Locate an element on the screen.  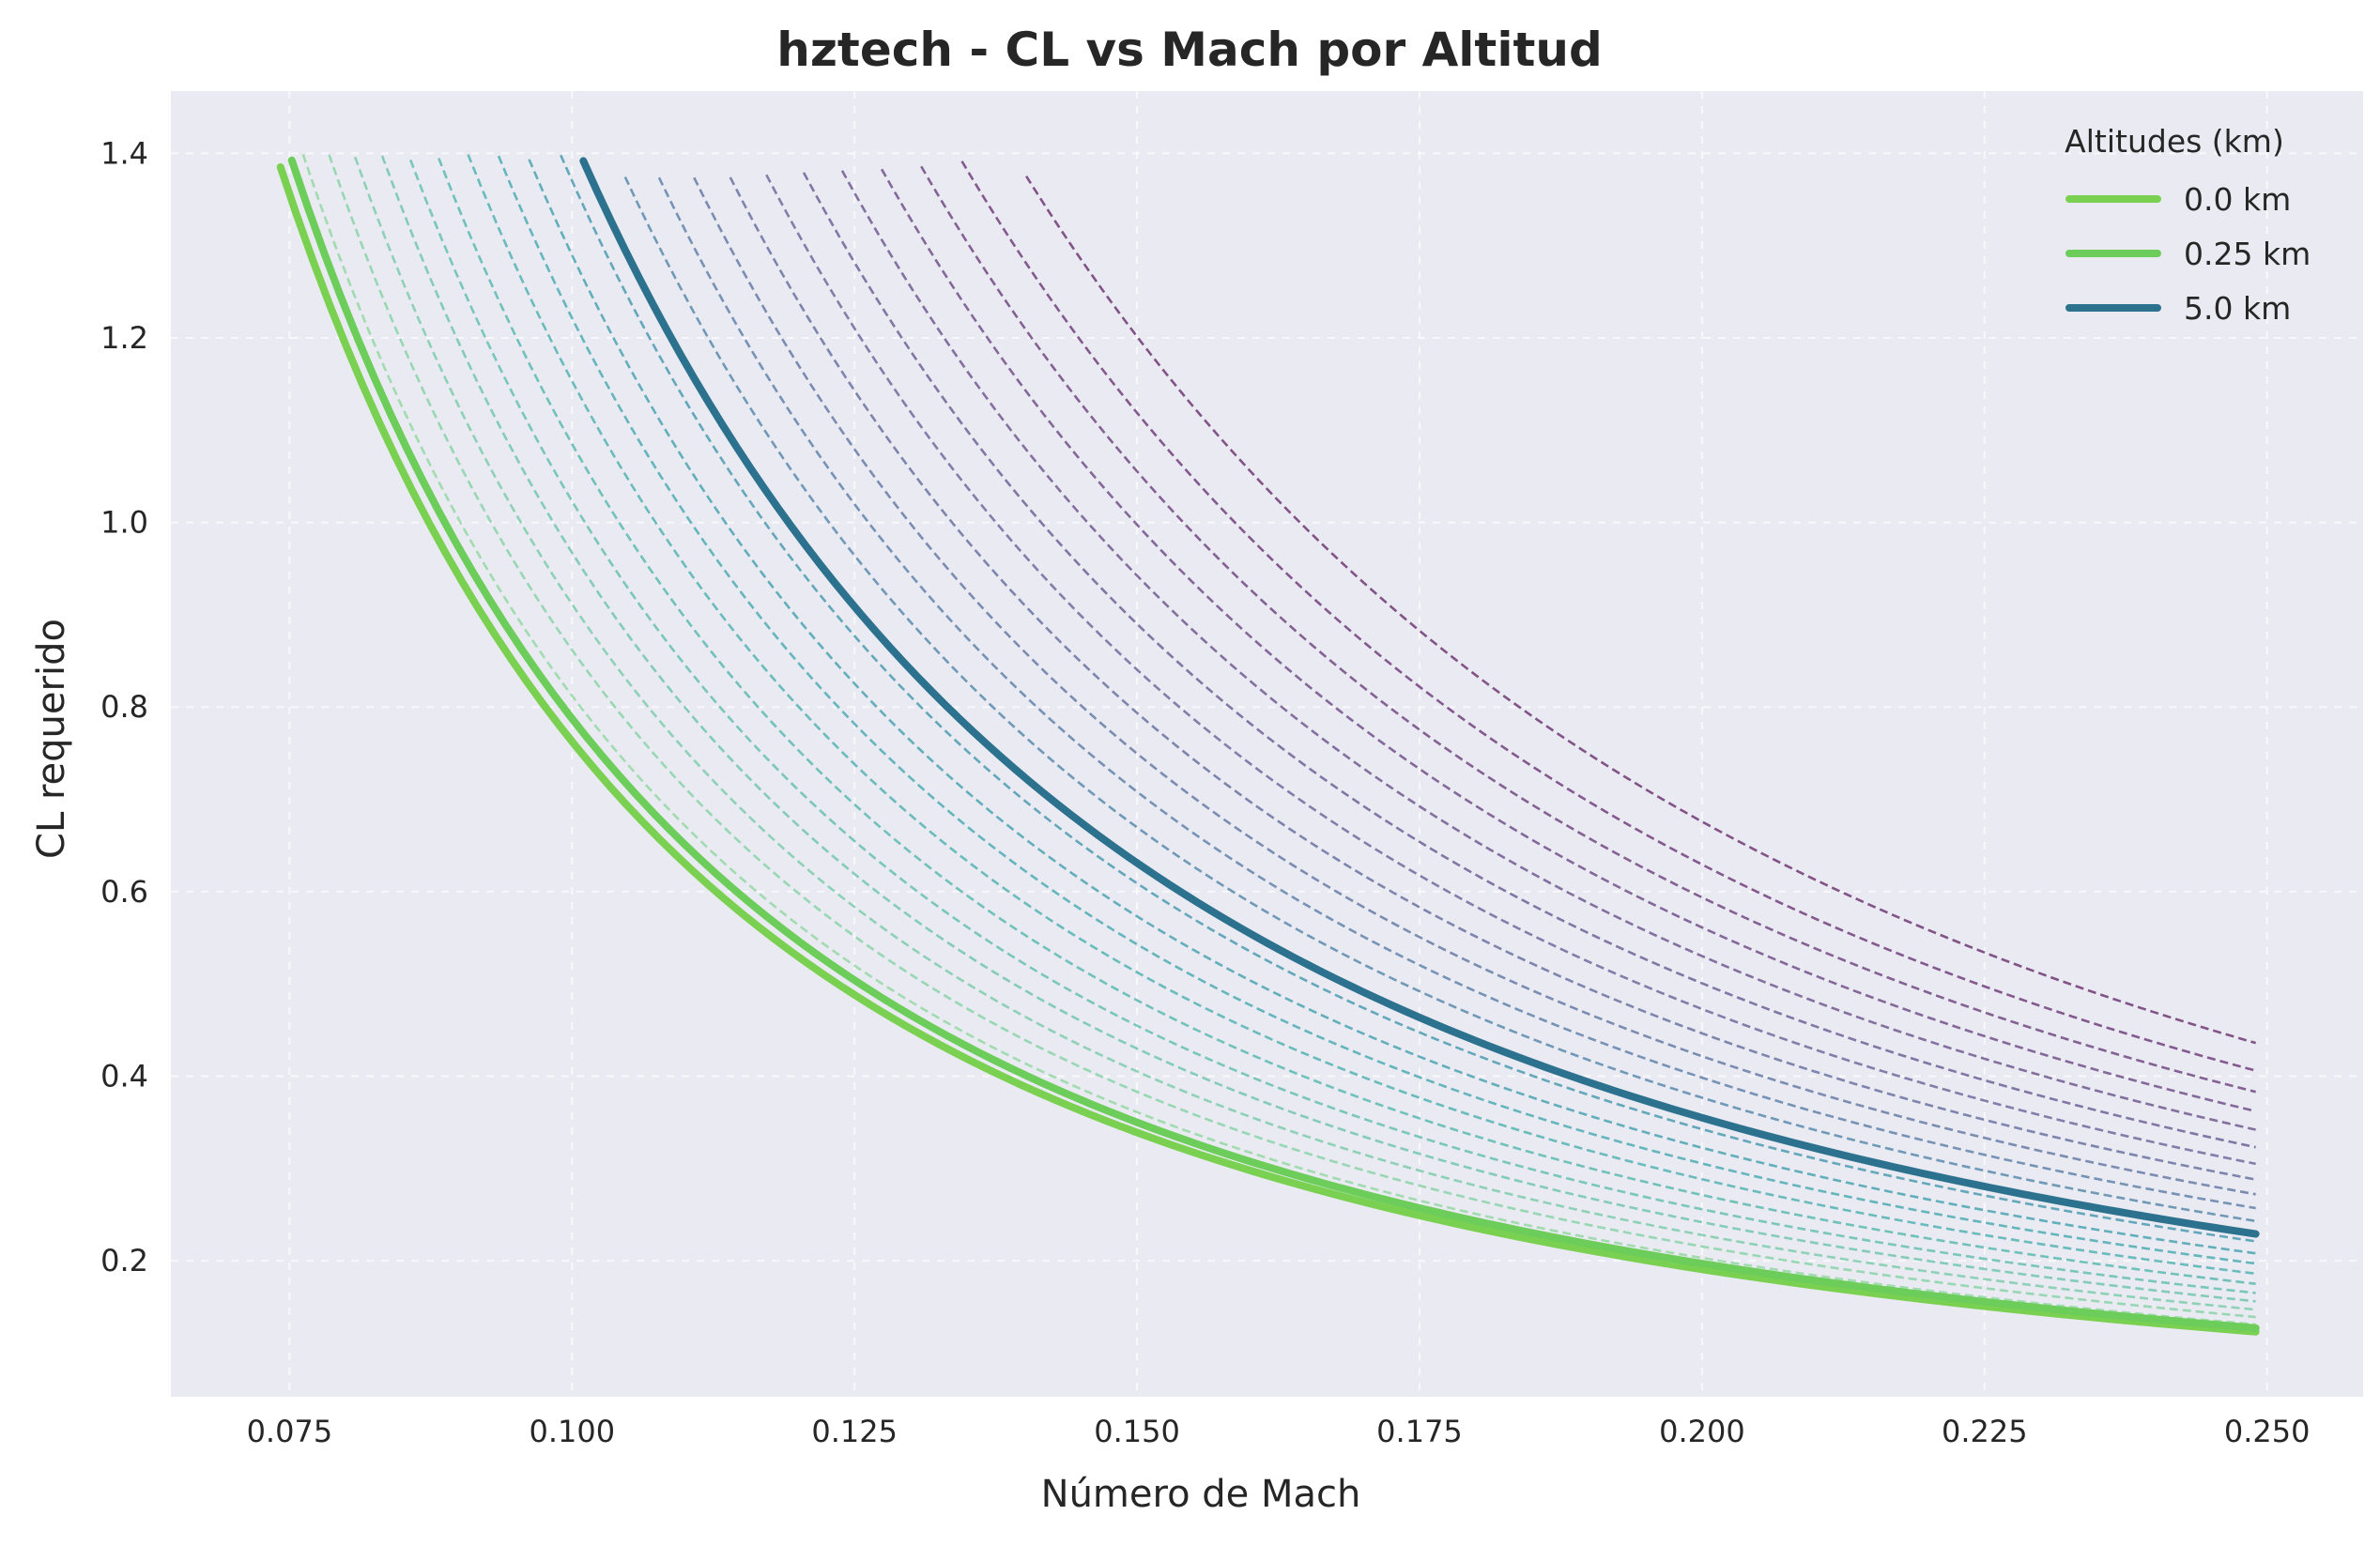
x-tick-label: 0.100 is located at coordinates (572, 1431).